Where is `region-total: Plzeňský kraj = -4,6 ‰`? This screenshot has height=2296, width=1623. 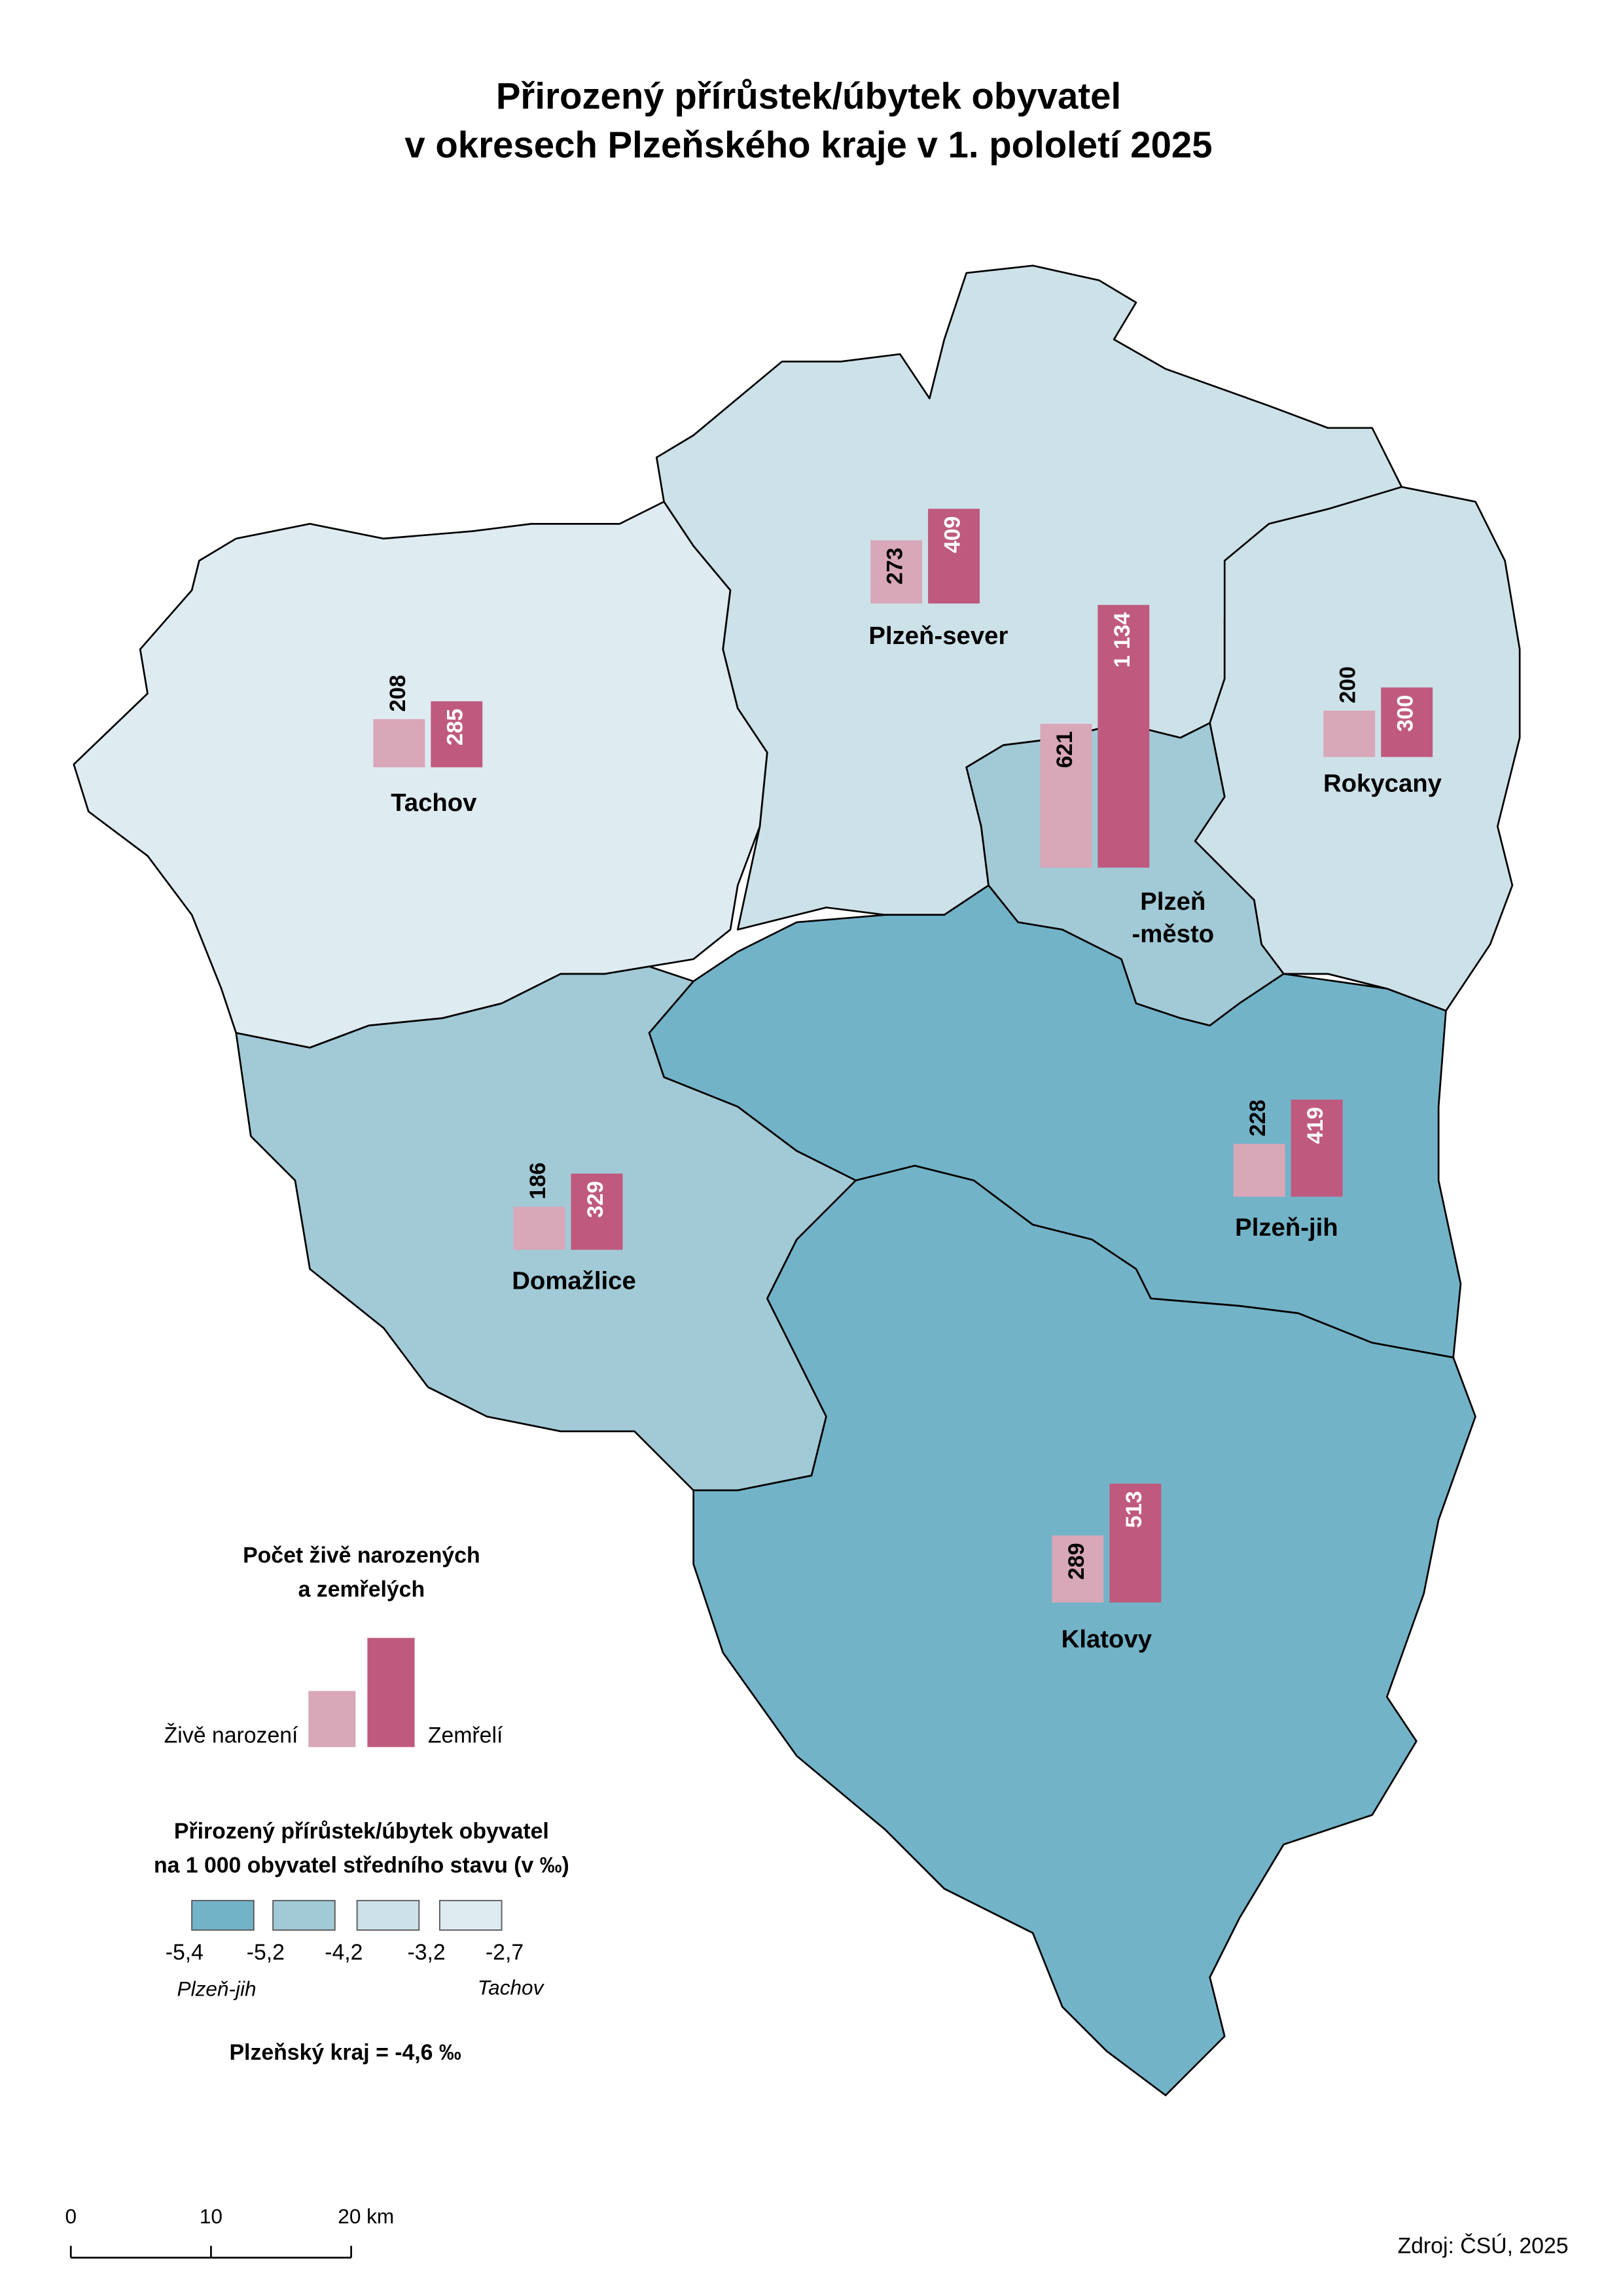 region-total: Plzeňský kraj = -4,6 ‰ is located at coordinates (345, 2052).